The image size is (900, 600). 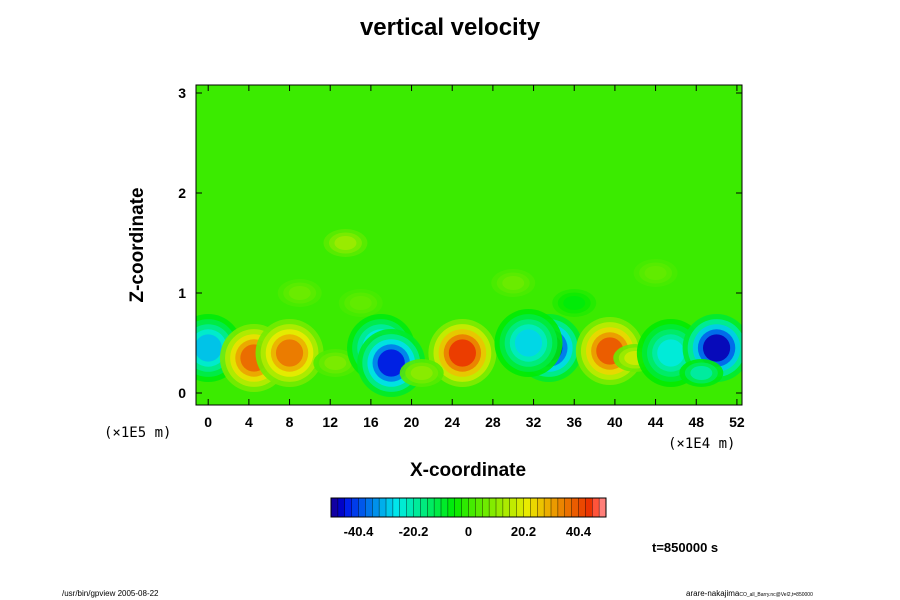 I want to click on footer-left: /usr/bin/gpview 2005-08-22, so click(x=110, y=593).